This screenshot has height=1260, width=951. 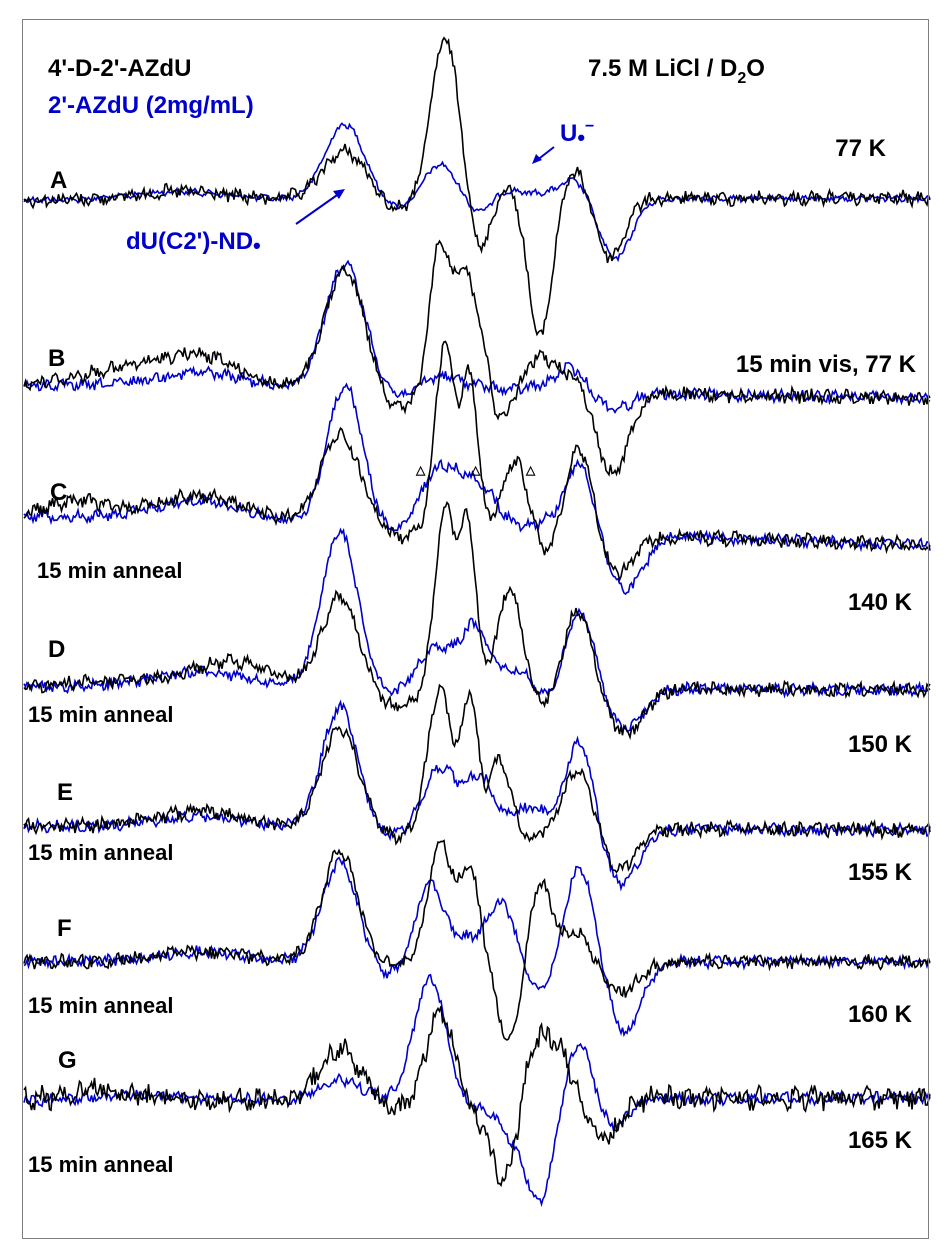 I want to click on panel-label: E, so click(x=65, y=792).